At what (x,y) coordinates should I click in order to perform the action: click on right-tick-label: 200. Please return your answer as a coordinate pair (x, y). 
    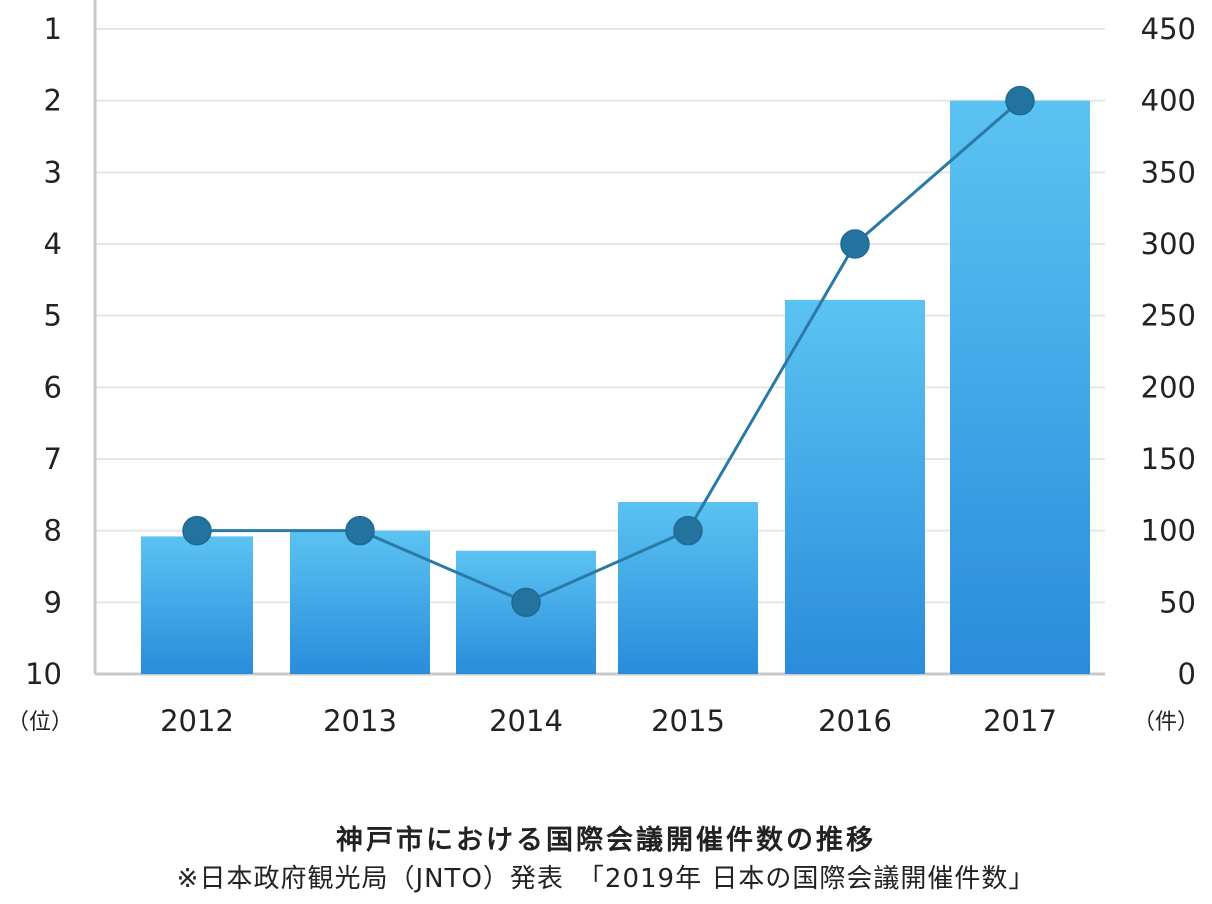
    Looking at the image, I should click on (1168, 387).